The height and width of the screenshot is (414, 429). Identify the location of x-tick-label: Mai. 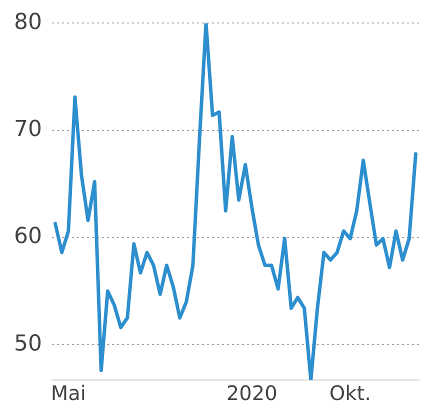
(68, 393).